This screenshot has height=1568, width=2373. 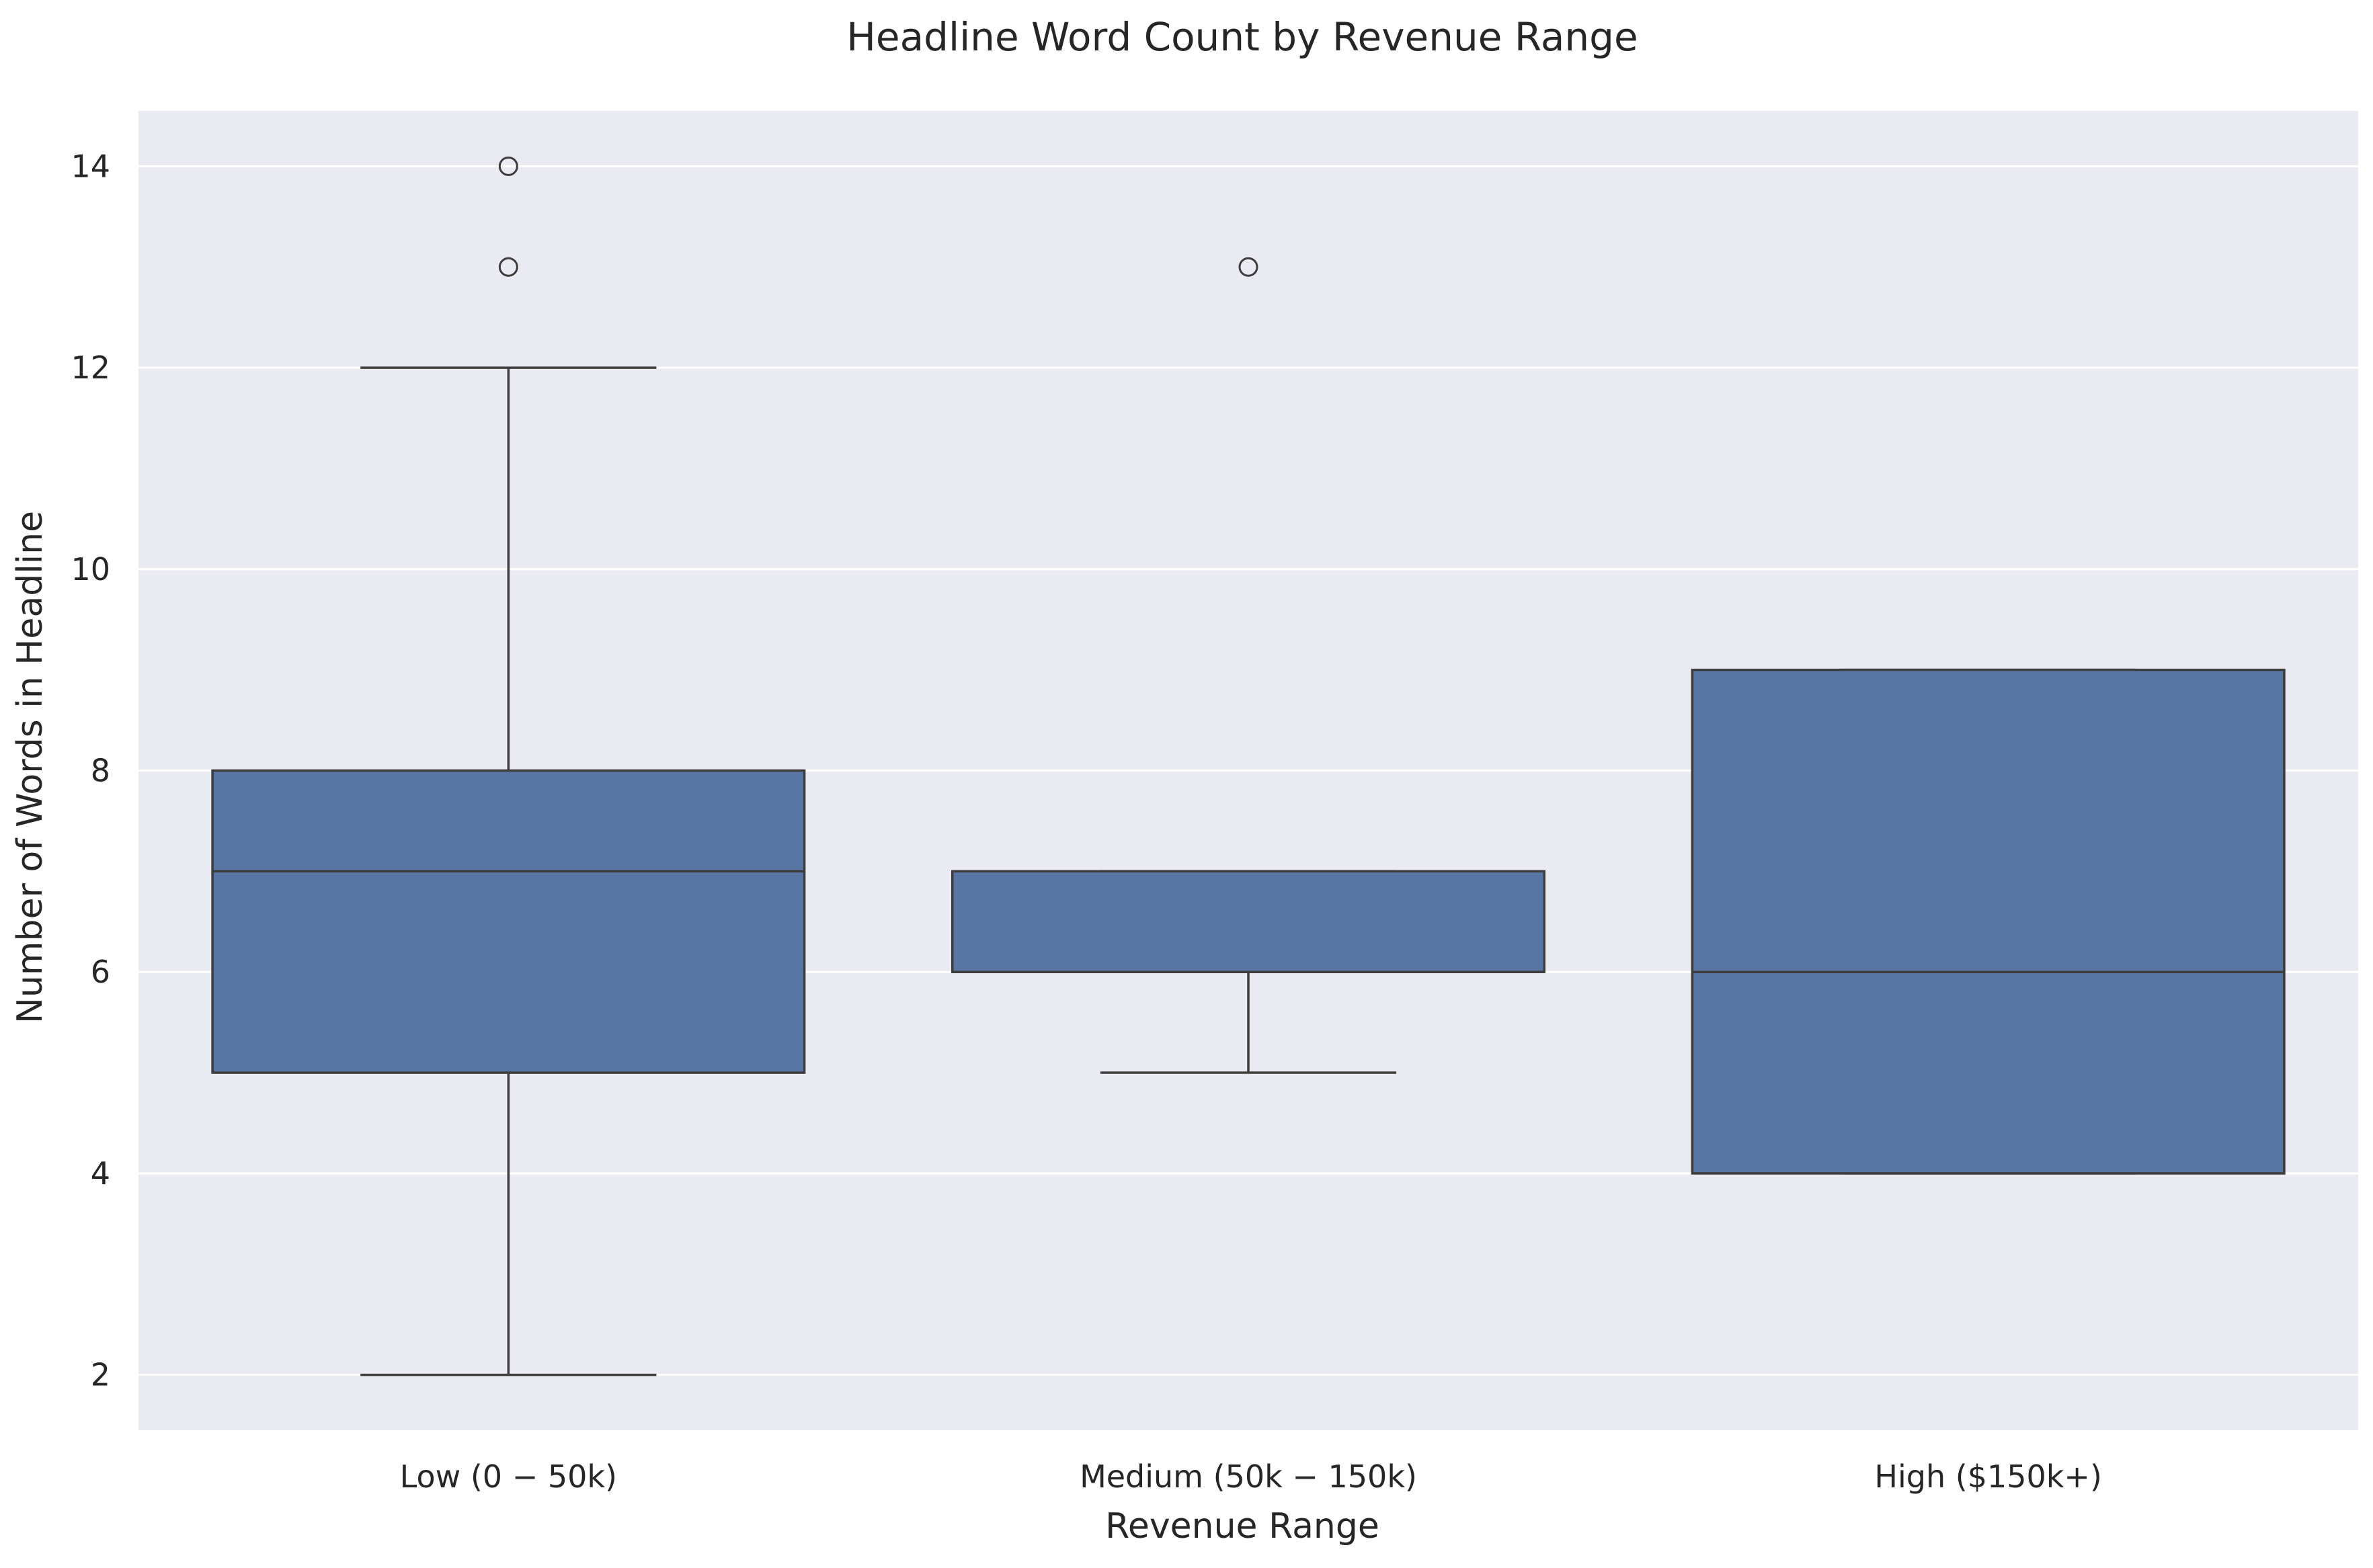 I want to click on x-tick-label: Medium (50k − 150k), so click(x=1248, y=1477).